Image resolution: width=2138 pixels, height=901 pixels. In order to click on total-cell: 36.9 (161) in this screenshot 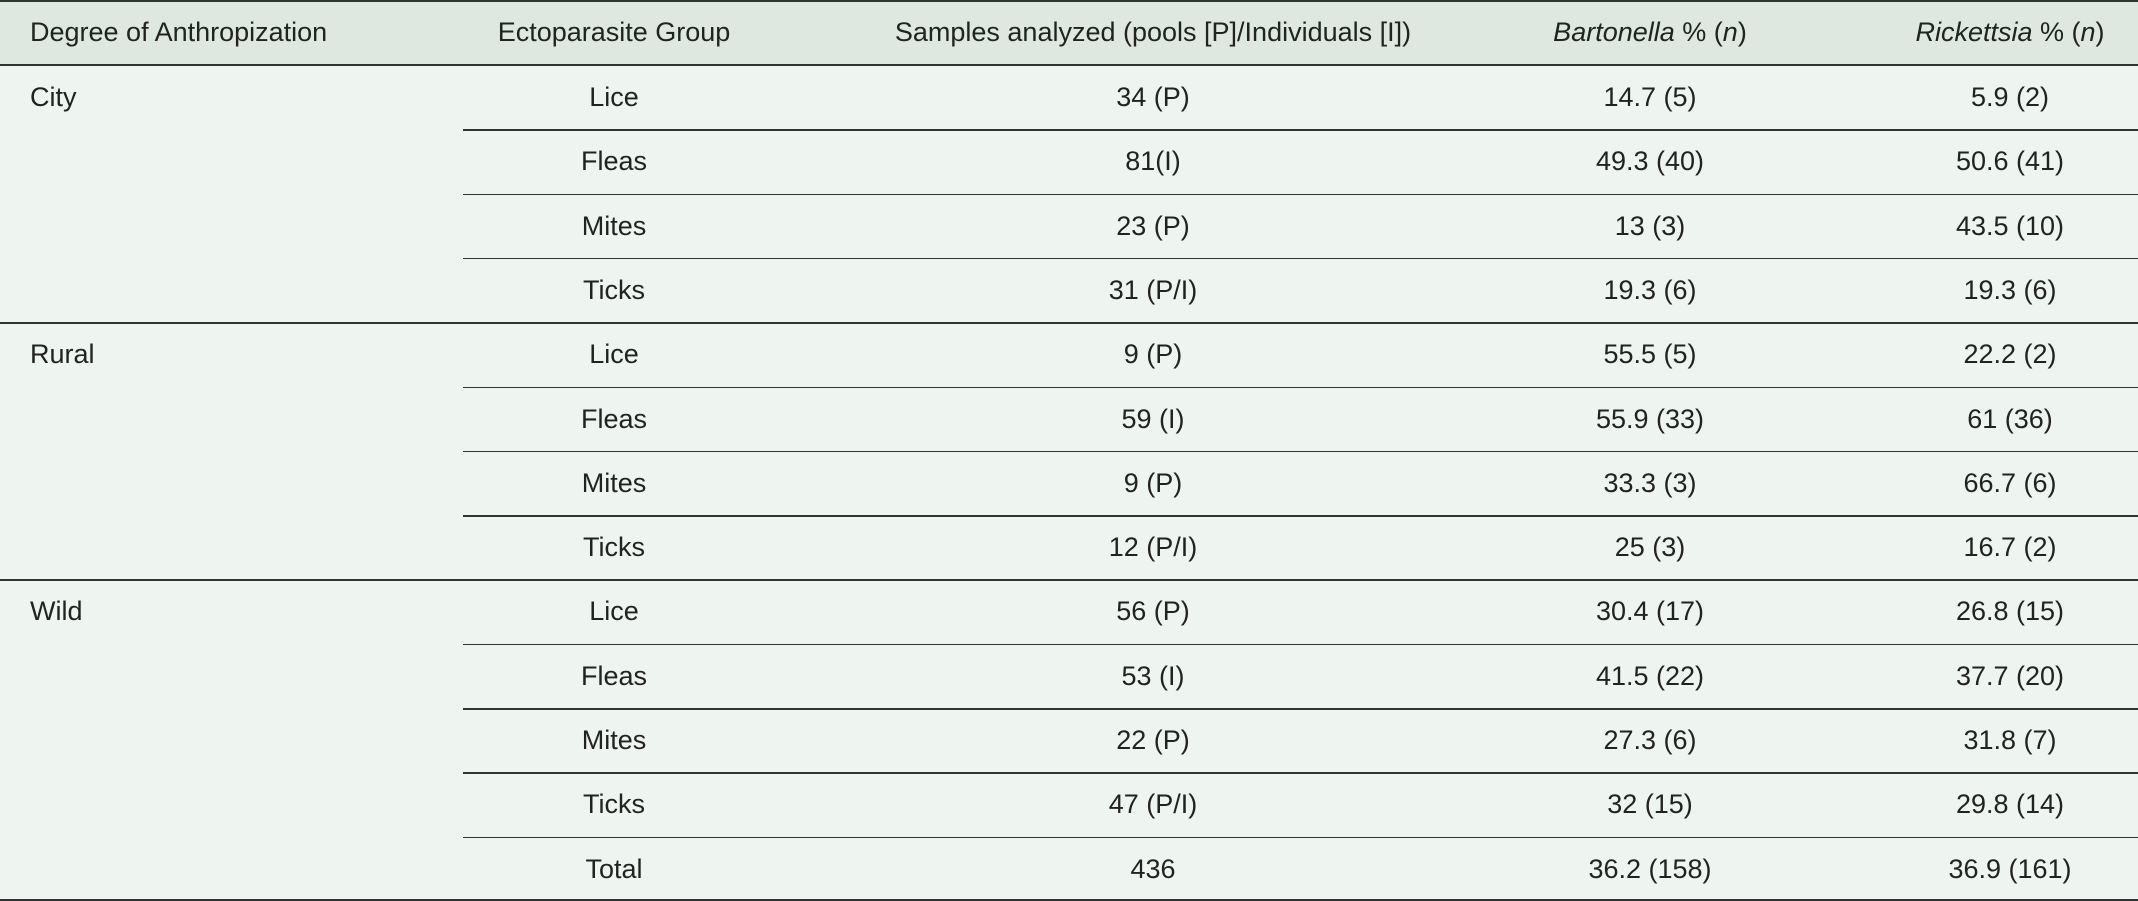, I will do `click(2010, 868)`.